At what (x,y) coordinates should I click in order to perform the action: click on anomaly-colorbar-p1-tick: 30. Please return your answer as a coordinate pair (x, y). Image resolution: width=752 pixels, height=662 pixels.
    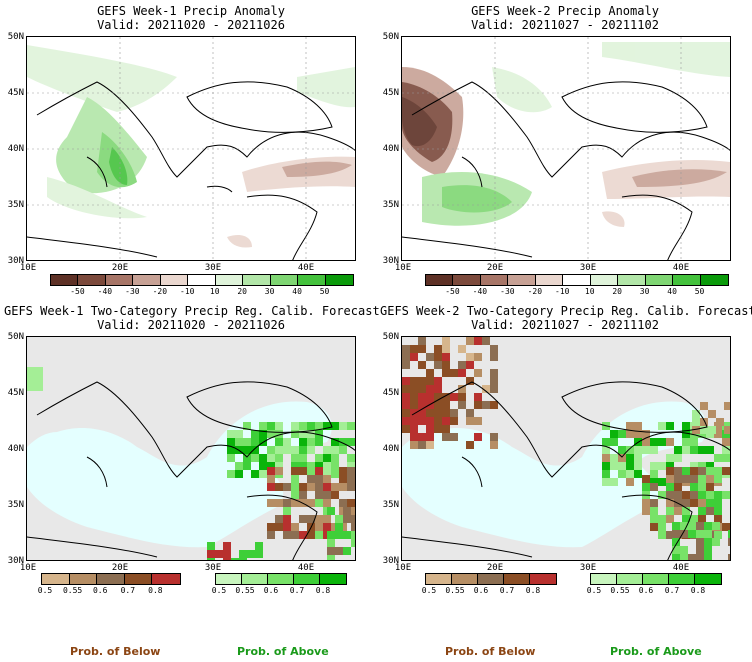
    Looking at the image, I should click on (269, 291).